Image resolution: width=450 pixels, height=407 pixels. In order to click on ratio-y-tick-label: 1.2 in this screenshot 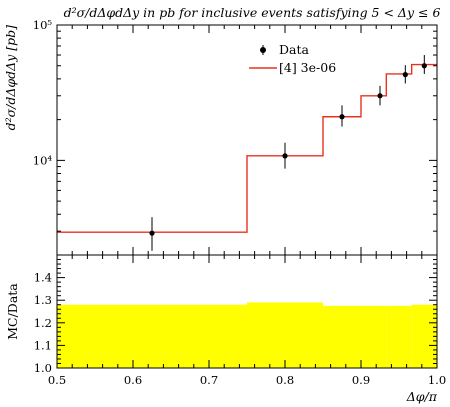, I will do `click(43, 323)`.